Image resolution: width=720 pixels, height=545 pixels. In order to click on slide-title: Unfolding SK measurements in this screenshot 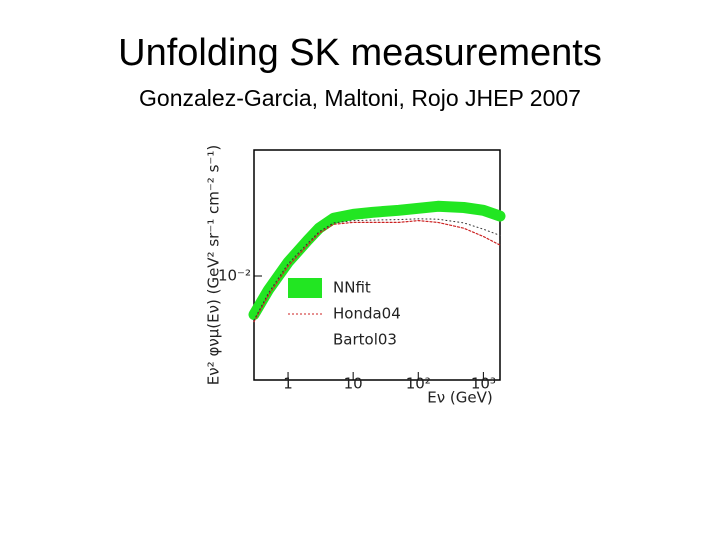, I will do `click(360, 53)`.